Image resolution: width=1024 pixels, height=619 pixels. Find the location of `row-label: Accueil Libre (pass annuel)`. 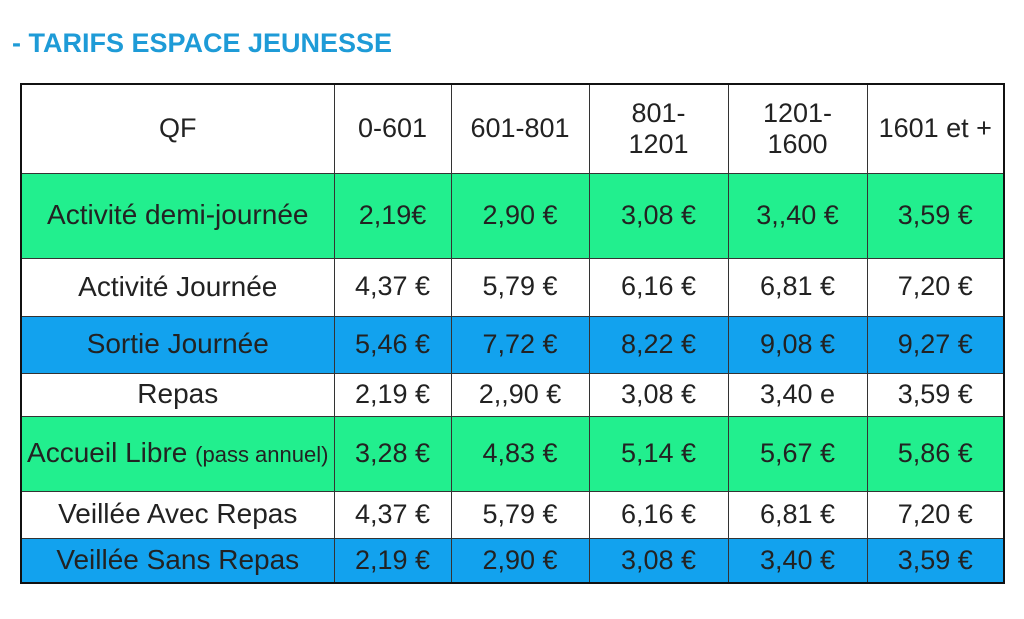

row-label: Accueil Libre (pass annuel) is located at coordinates (177, 453).